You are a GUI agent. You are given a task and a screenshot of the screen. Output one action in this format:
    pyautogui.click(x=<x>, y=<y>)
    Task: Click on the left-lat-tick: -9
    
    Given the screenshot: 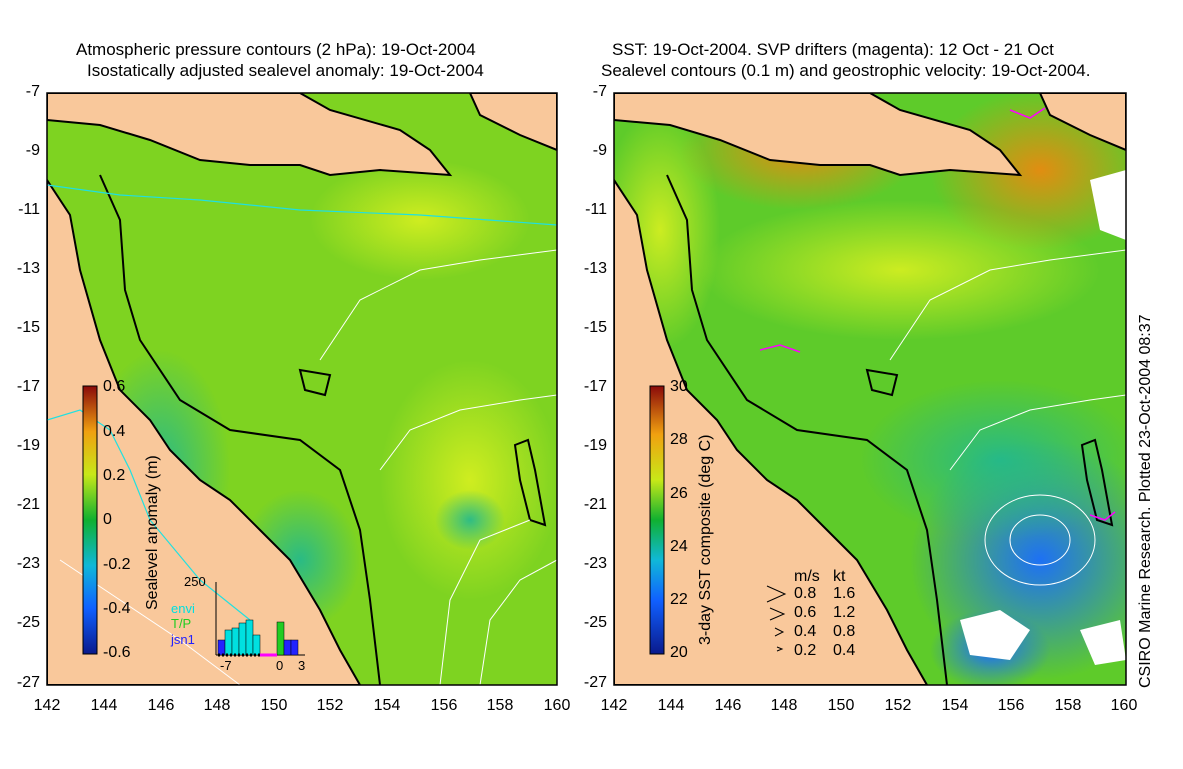 What is the action you would take?
    pyautogui.click(x=32, y=150)
    